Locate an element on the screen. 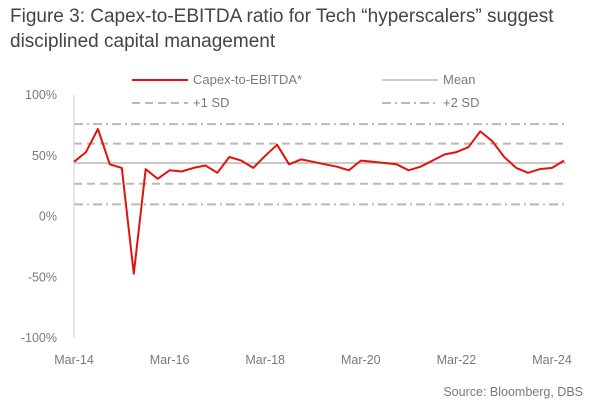 The width and height of the screenshot is (597, 413). x-tick-label: Mar-24 is located at coordinates (552, 360).